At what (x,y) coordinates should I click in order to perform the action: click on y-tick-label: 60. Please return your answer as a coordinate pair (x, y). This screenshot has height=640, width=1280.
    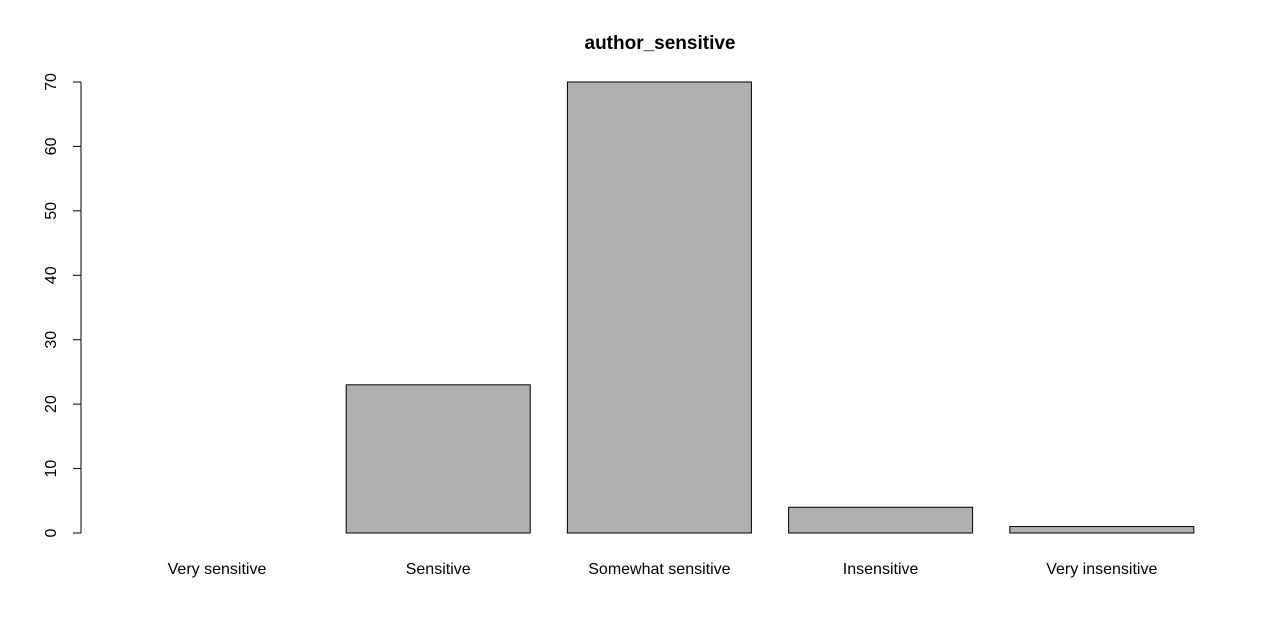
    Looking at the image, I should click on (51, 146).